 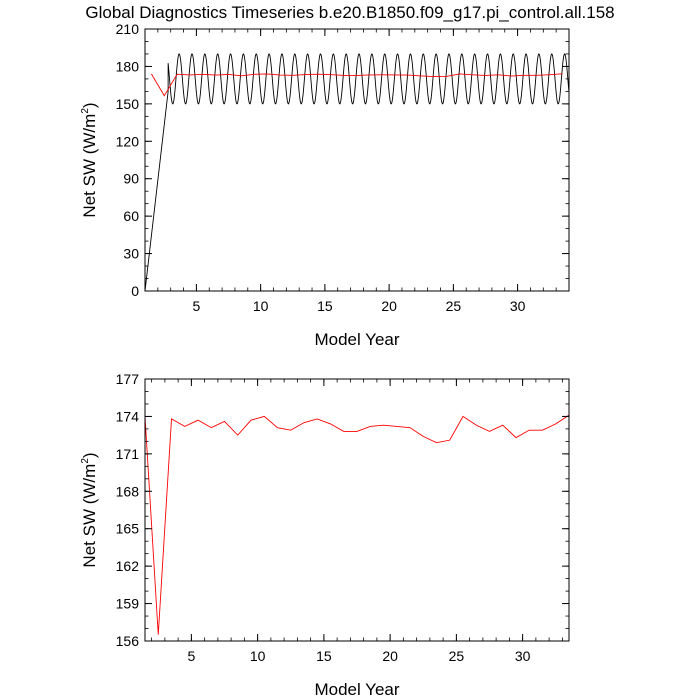 What do you see at coordinates (196, 306) in the screenshot?
I see `top-x-tick-label: 5` at bounding box center [196, 306].